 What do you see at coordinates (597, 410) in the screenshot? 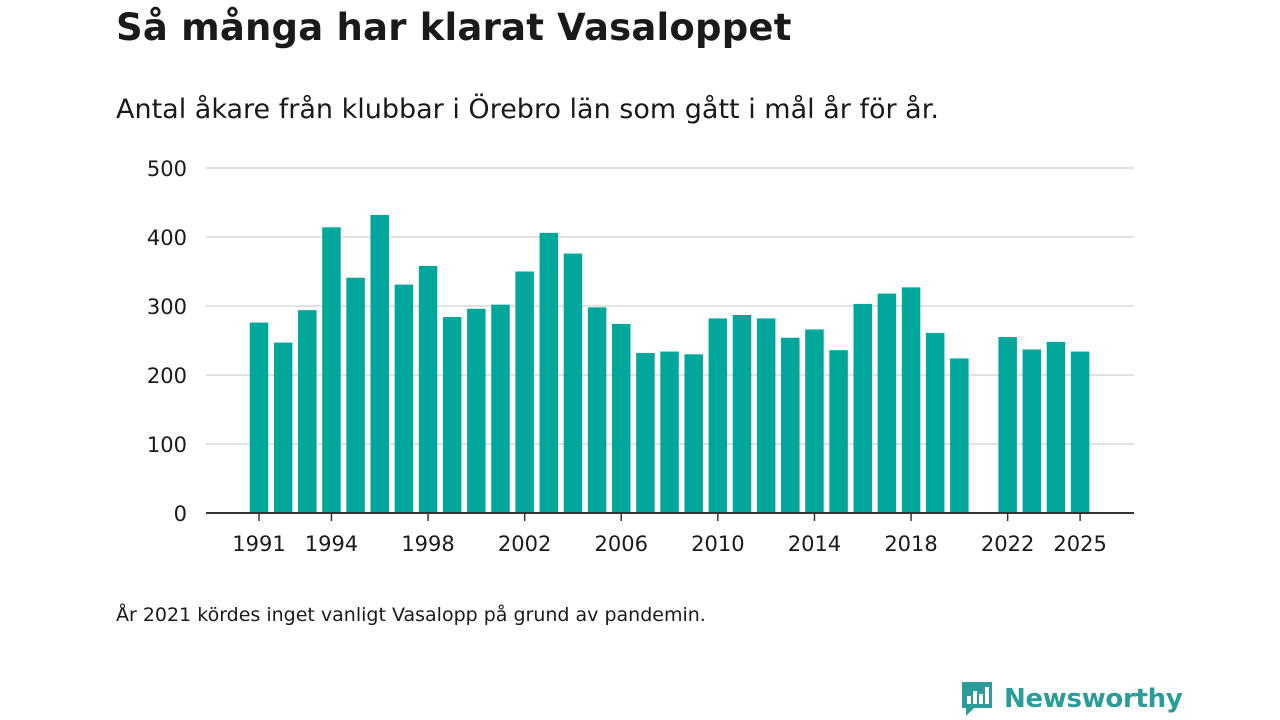
I see `bar-2005` at bounding box center [597, 410].